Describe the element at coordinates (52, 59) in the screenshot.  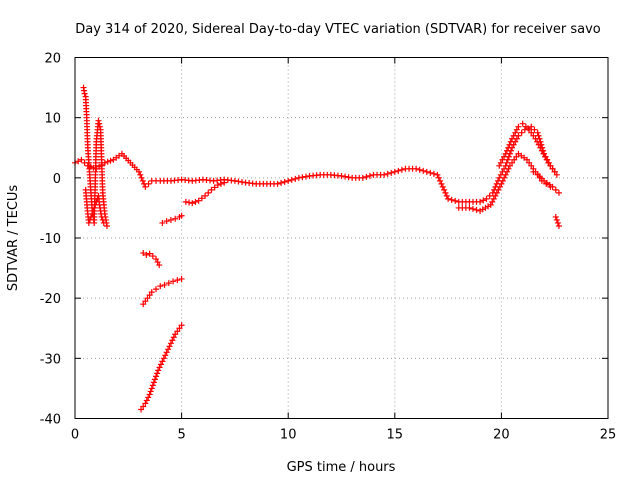
I see `y-tick-label: 20` at that location.